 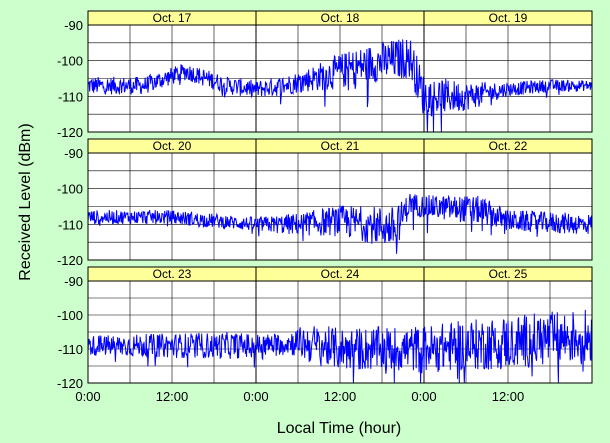 I want to click on day-label: Oct. 24, so click(x=340, y=274).